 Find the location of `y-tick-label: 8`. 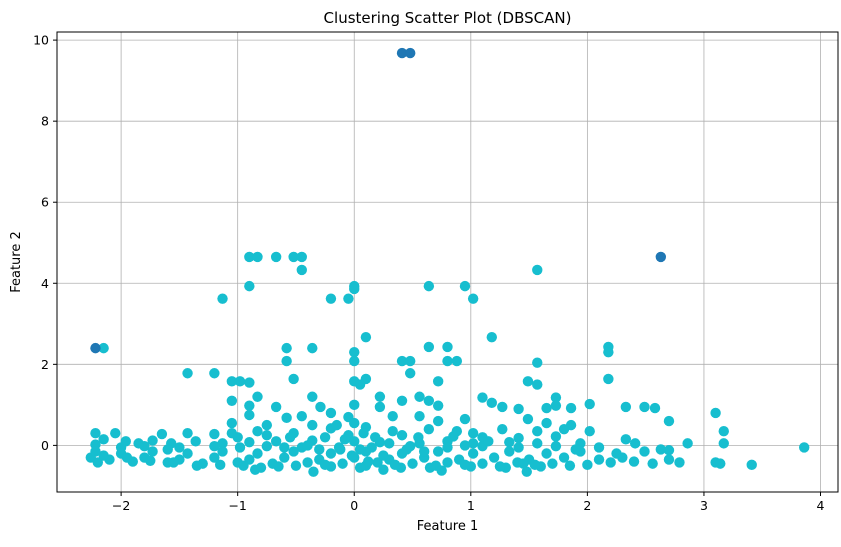

y-tick-label: 8 is located at coordinates (45, 121).